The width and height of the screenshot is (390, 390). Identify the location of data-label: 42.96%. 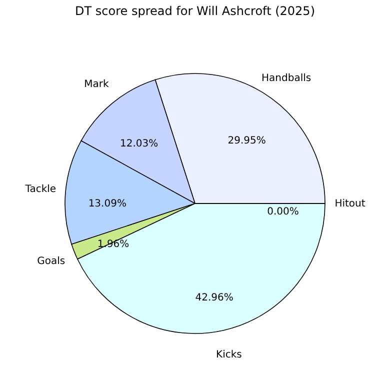
(214, 298).